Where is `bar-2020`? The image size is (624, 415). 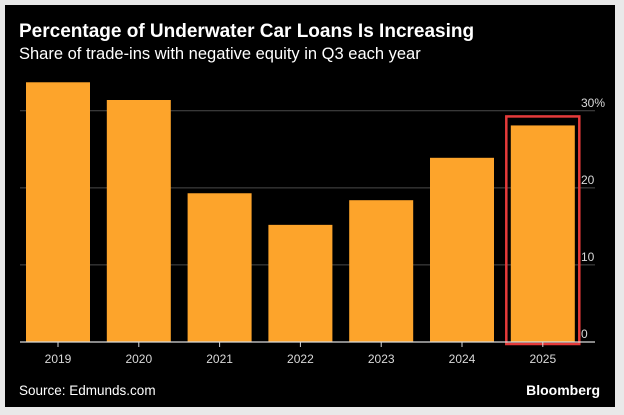
bar-2020 is located at coordinates (138, 221).